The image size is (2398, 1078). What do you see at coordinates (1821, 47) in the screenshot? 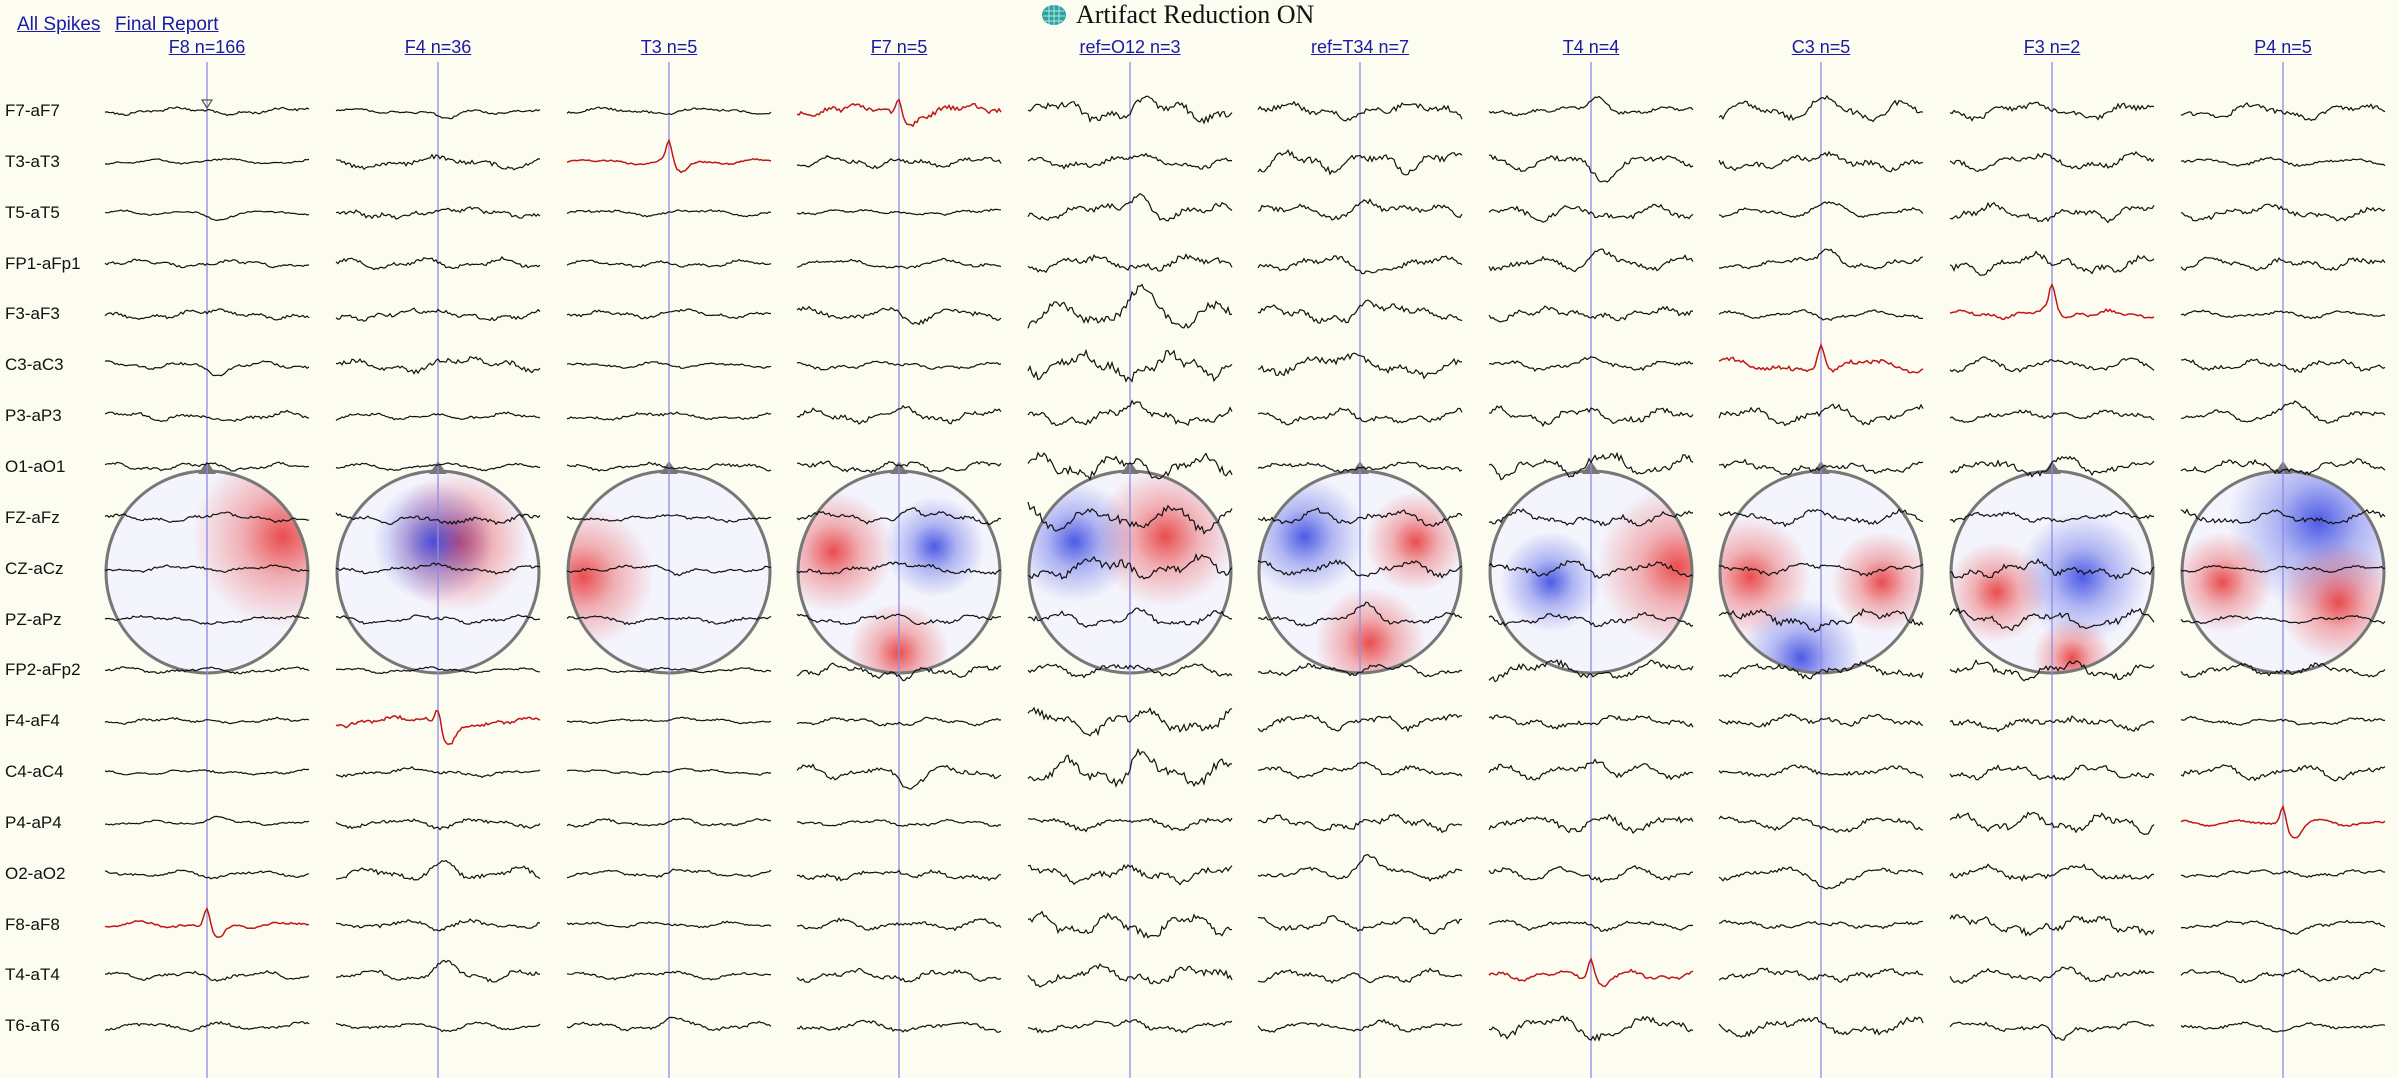
I see `column-header-8: C3 n=5` at bounding box center [1821, 47].